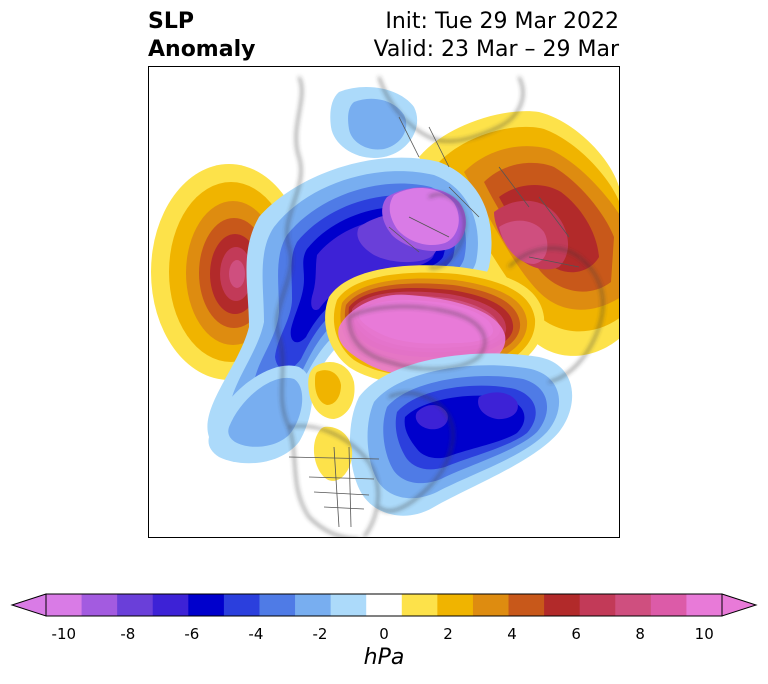 This screenshot has width=768, height=684. Describe the element at coordinates (461, 434) in the screenshot. I see `negative-anomaly-north-atlantic` at that location.